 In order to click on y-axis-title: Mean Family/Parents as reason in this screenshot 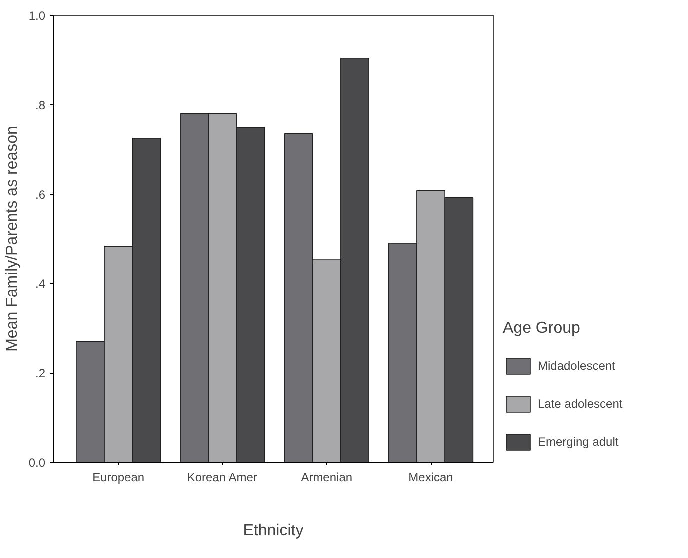, I will do `click(12, 239)`.